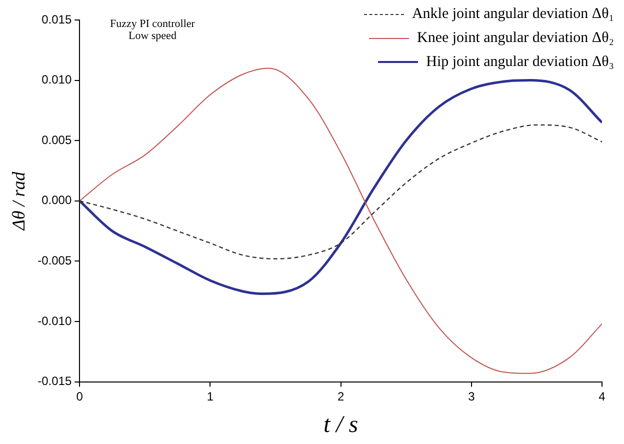 The image size is (624, 444). Describe the element at coordinates (515, 38) in the screenshot. I see `legend-label: Knee joint angular deviation Δθ₂` at that location.